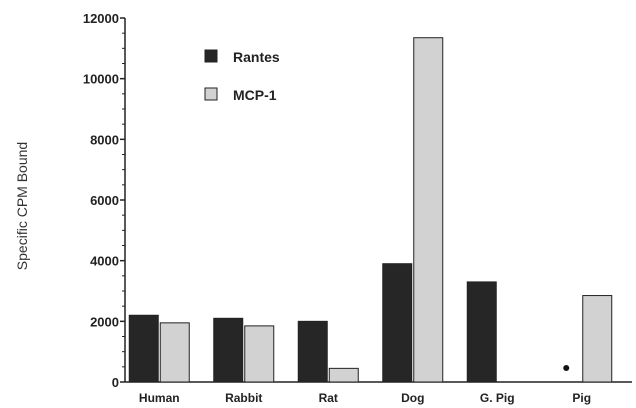  What do you see at coordinates (104, 261) in the screenshot?
I see `y-tick-label: 4000` at bounding box center [104, 261].